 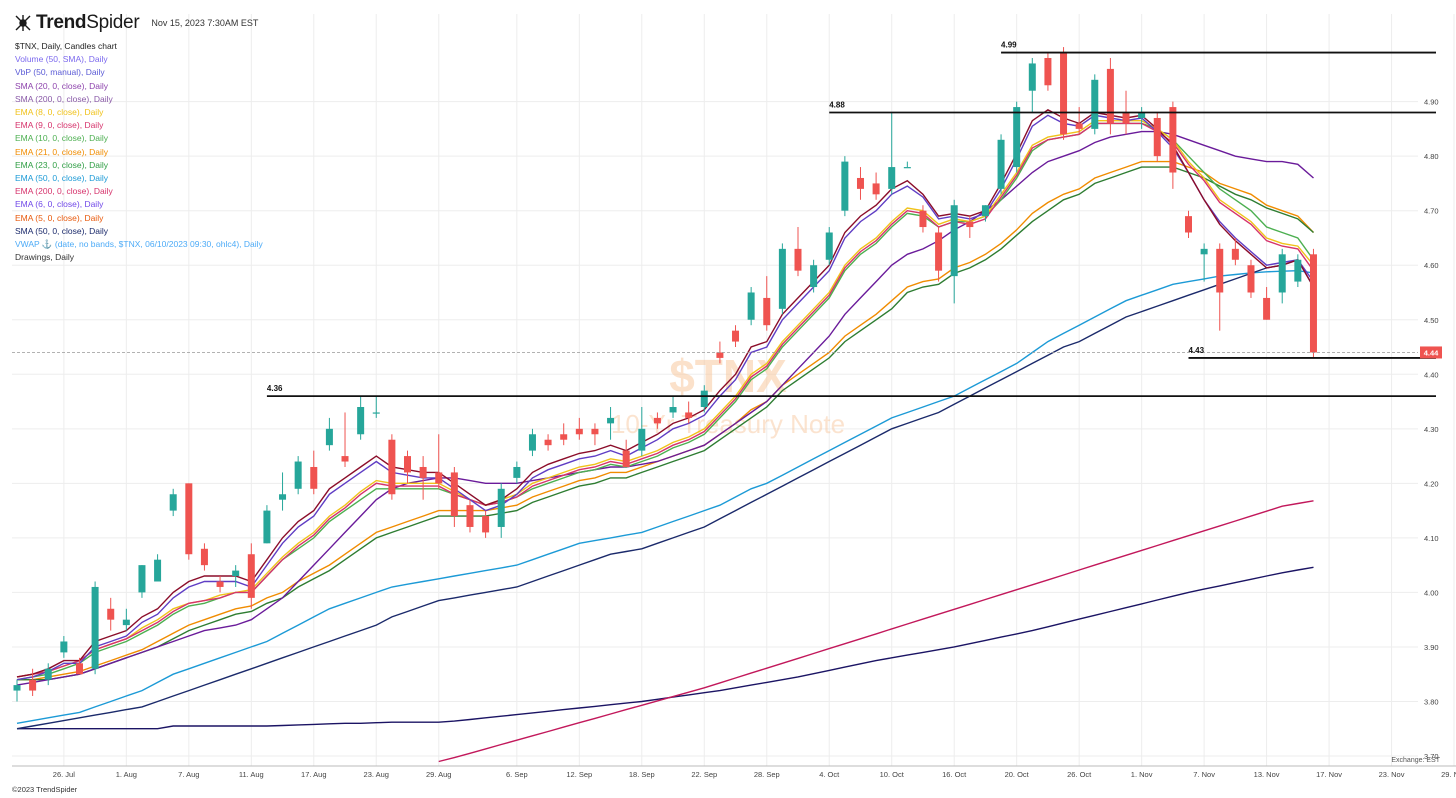 What do you see at coordinates (60, 72) in the screenshot?
I see `indicator-legend-item: VbP (50, manual), Daily` at bounding box center [60, 72].